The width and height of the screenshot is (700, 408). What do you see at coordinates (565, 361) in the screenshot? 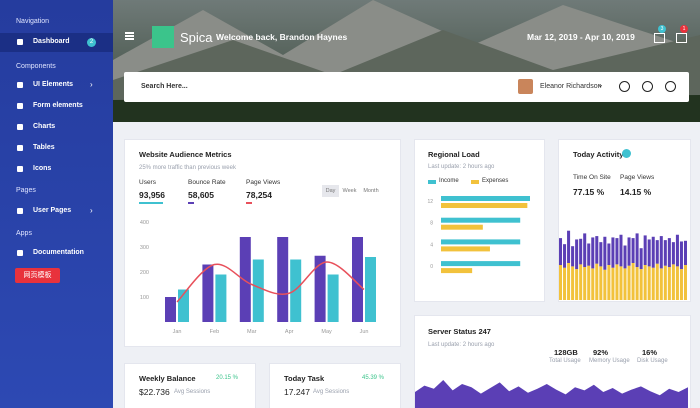
I see `stat-label: Total Usage` at bounding box center [565, 361].